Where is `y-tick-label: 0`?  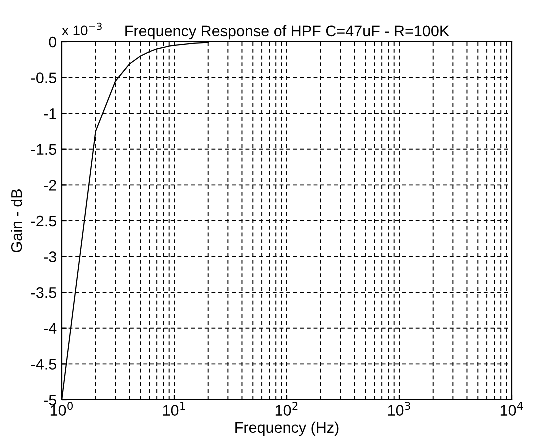 y-tick-label: 0 is located at coordinates (53, 42).